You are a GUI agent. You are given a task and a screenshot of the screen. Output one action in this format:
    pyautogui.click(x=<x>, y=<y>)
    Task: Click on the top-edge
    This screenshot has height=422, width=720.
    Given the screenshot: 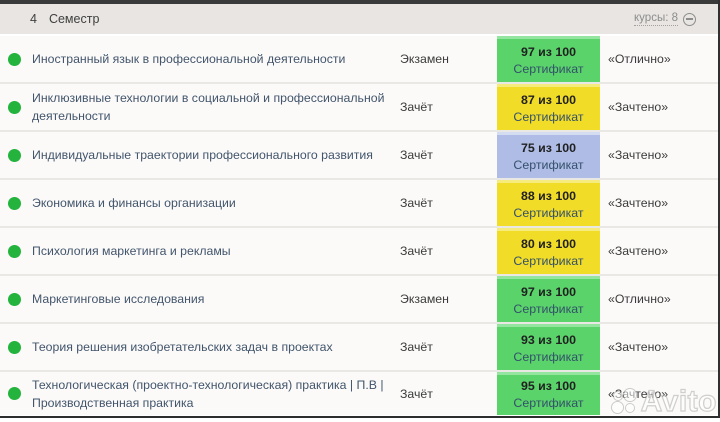 What is the action you would take?
    pyautogui.click(x=360, y=2)
    